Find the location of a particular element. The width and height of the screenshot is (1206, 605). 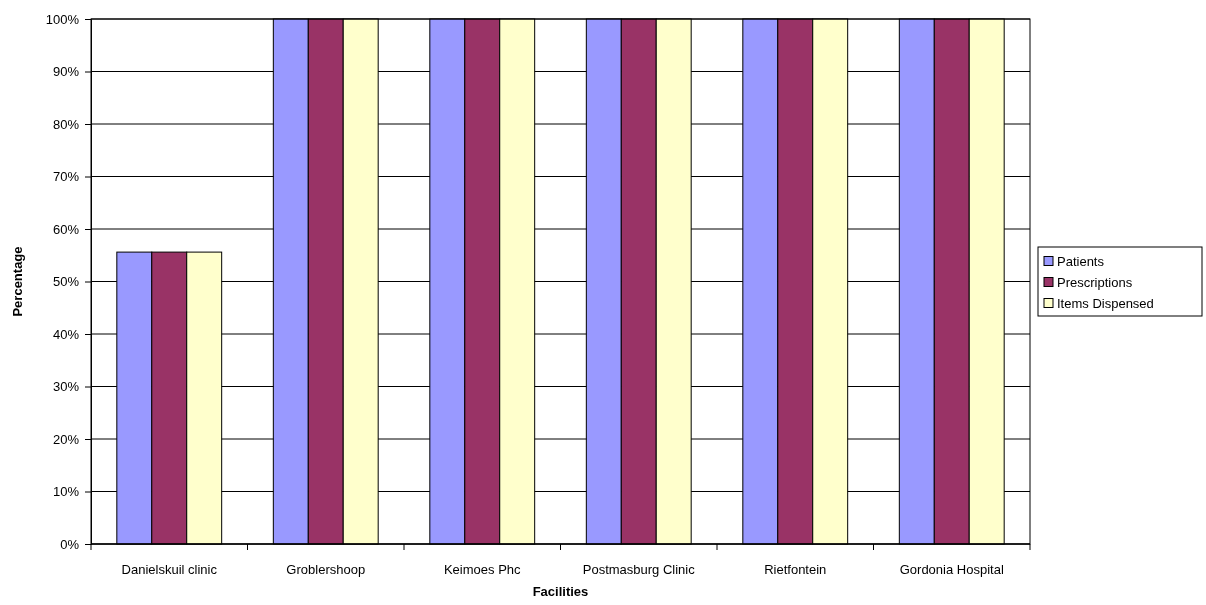

y-tick-label: 20% is located at coordinates (66, 439).